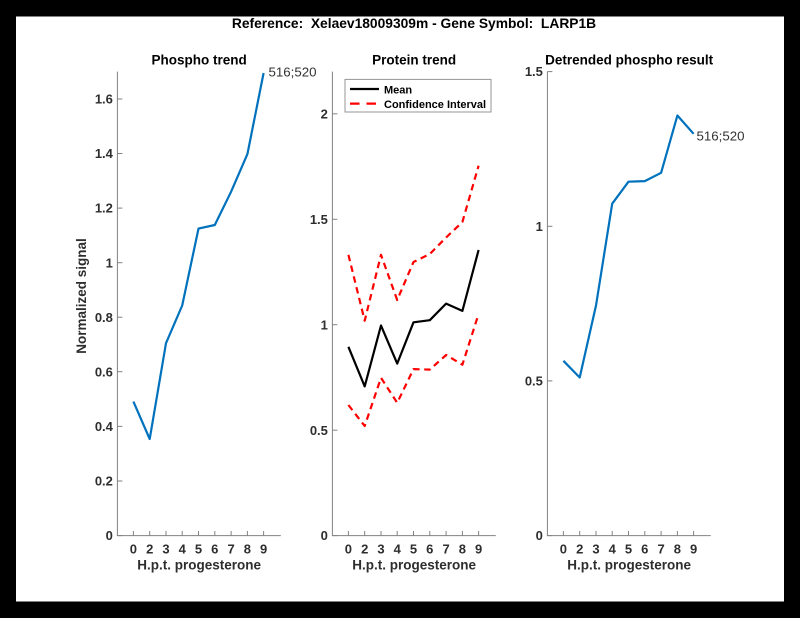 The height and width of the screenshot is (618, 800). I want to click on svg-text: 1.4, so click(104, 153).